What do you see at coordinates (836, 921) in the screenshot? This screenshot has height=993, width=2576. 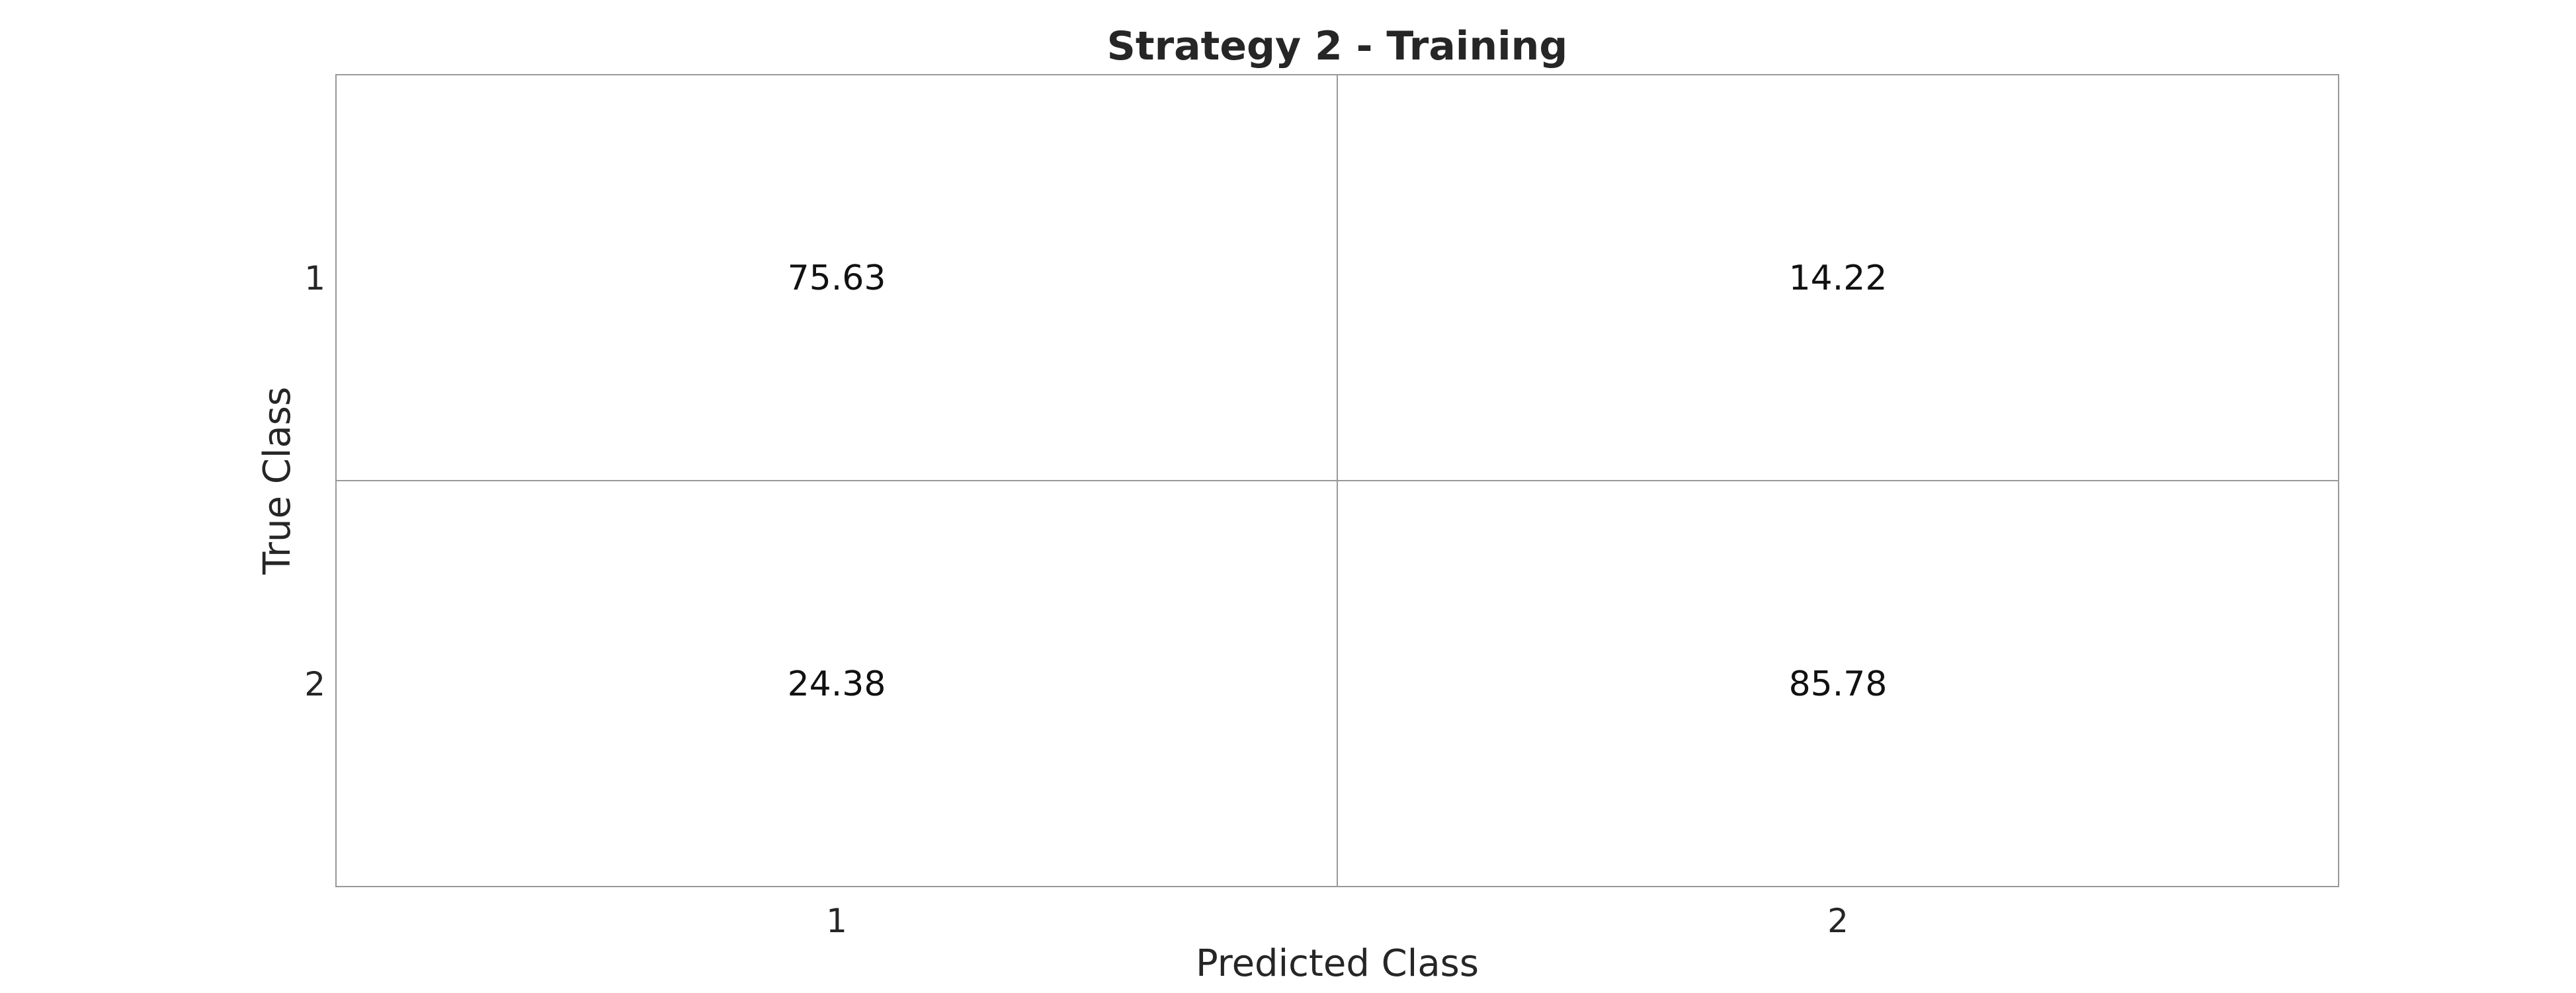 I see `x-tick-label: 1` at bounding box center [836, 921].